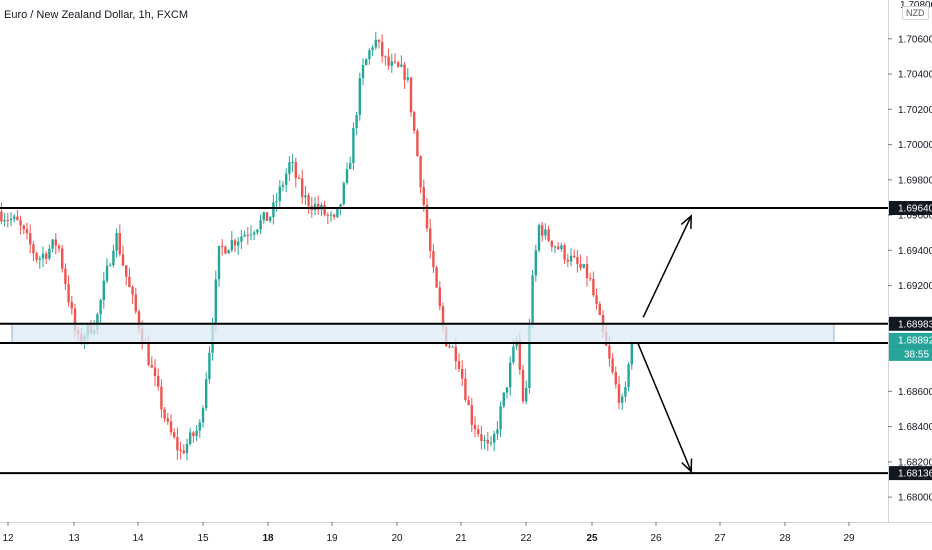 The height and width of the screenshot is (550, 932). Describe the element at coordinates (461, 538) in the screenshot. I see `x-tick-label: 21` at that location.